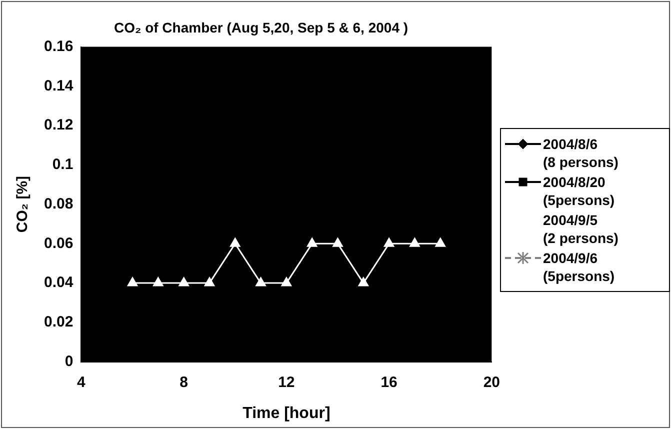 This screenshot has width=671, height=429. Describe the element at coordinates (59, 46) in the screenshot. I see `y-tick-label: 0.16` at that location.